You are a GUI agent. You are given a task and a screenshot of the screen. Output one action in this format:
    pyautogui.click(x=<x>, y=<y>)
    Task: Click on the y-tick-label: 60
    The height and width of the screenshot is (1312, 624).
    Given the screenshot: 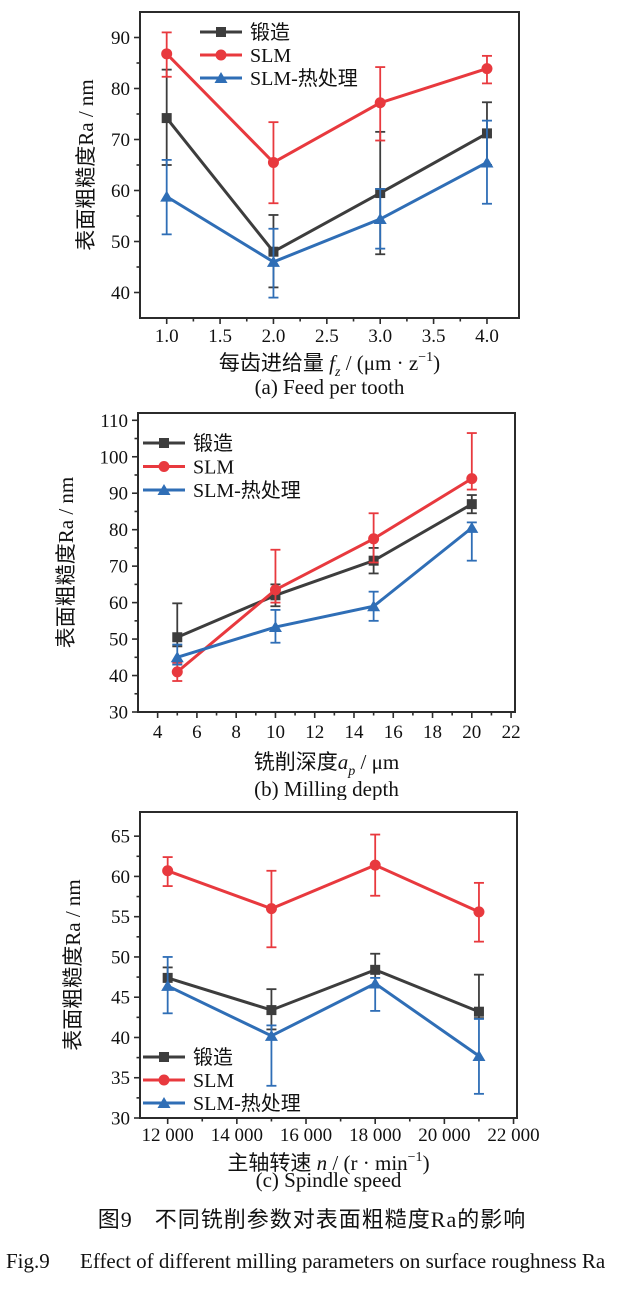 What is the action you would take?
    pyautogui.click(x=120, y=877)
    